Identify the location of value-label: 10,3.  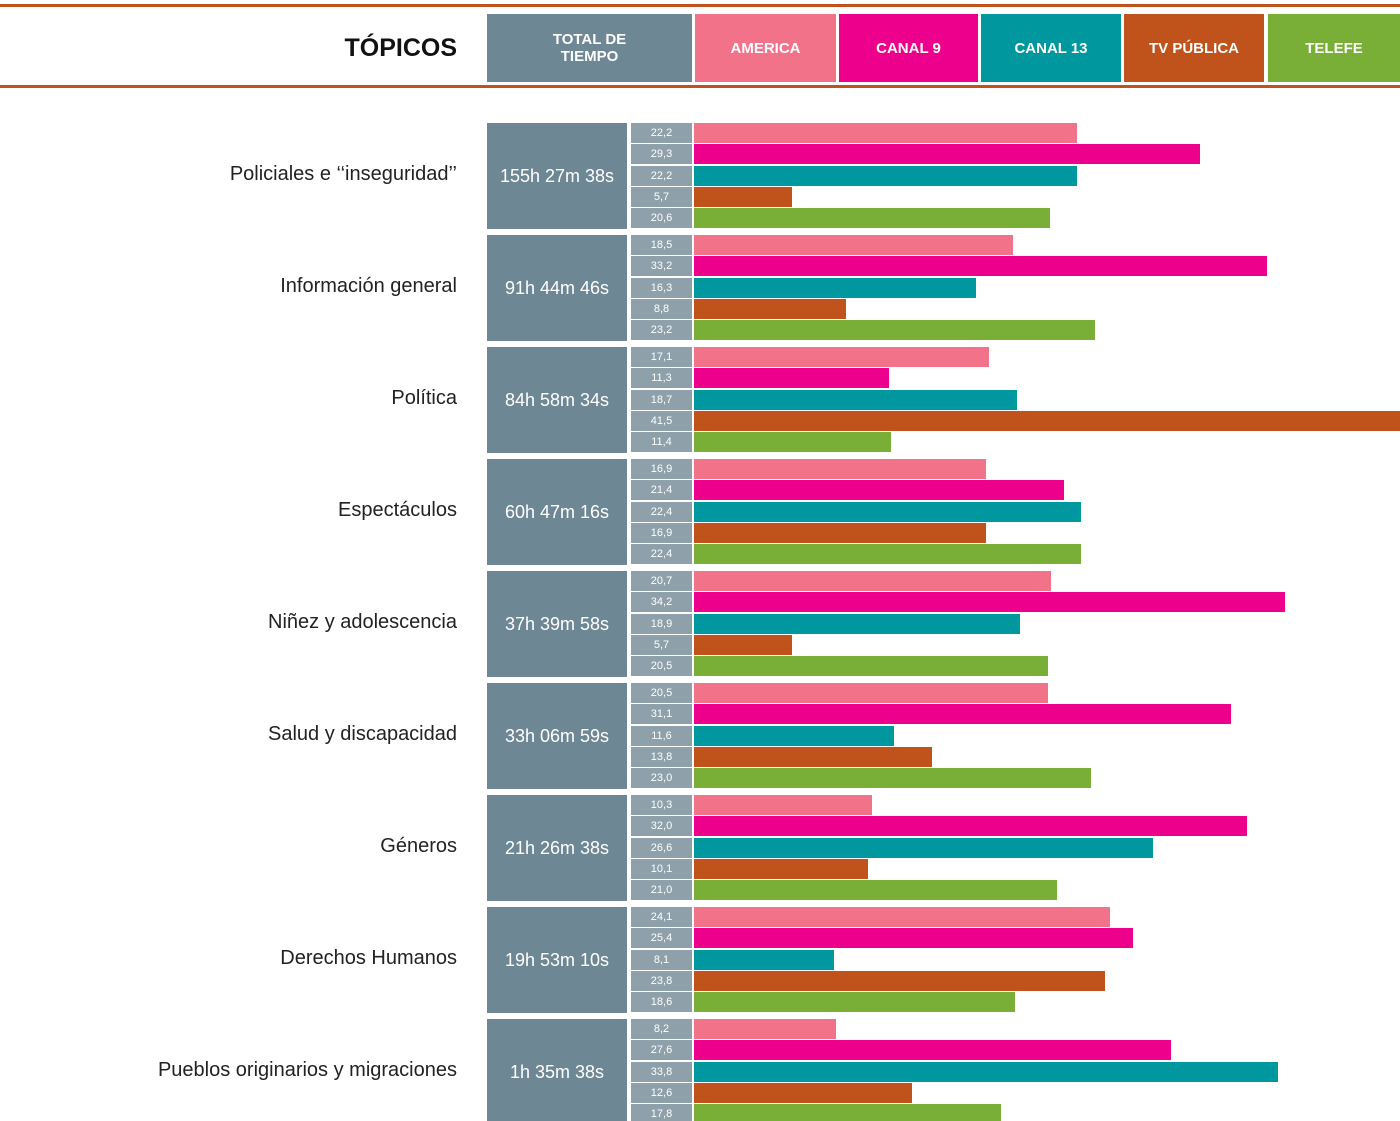
(661, 805).